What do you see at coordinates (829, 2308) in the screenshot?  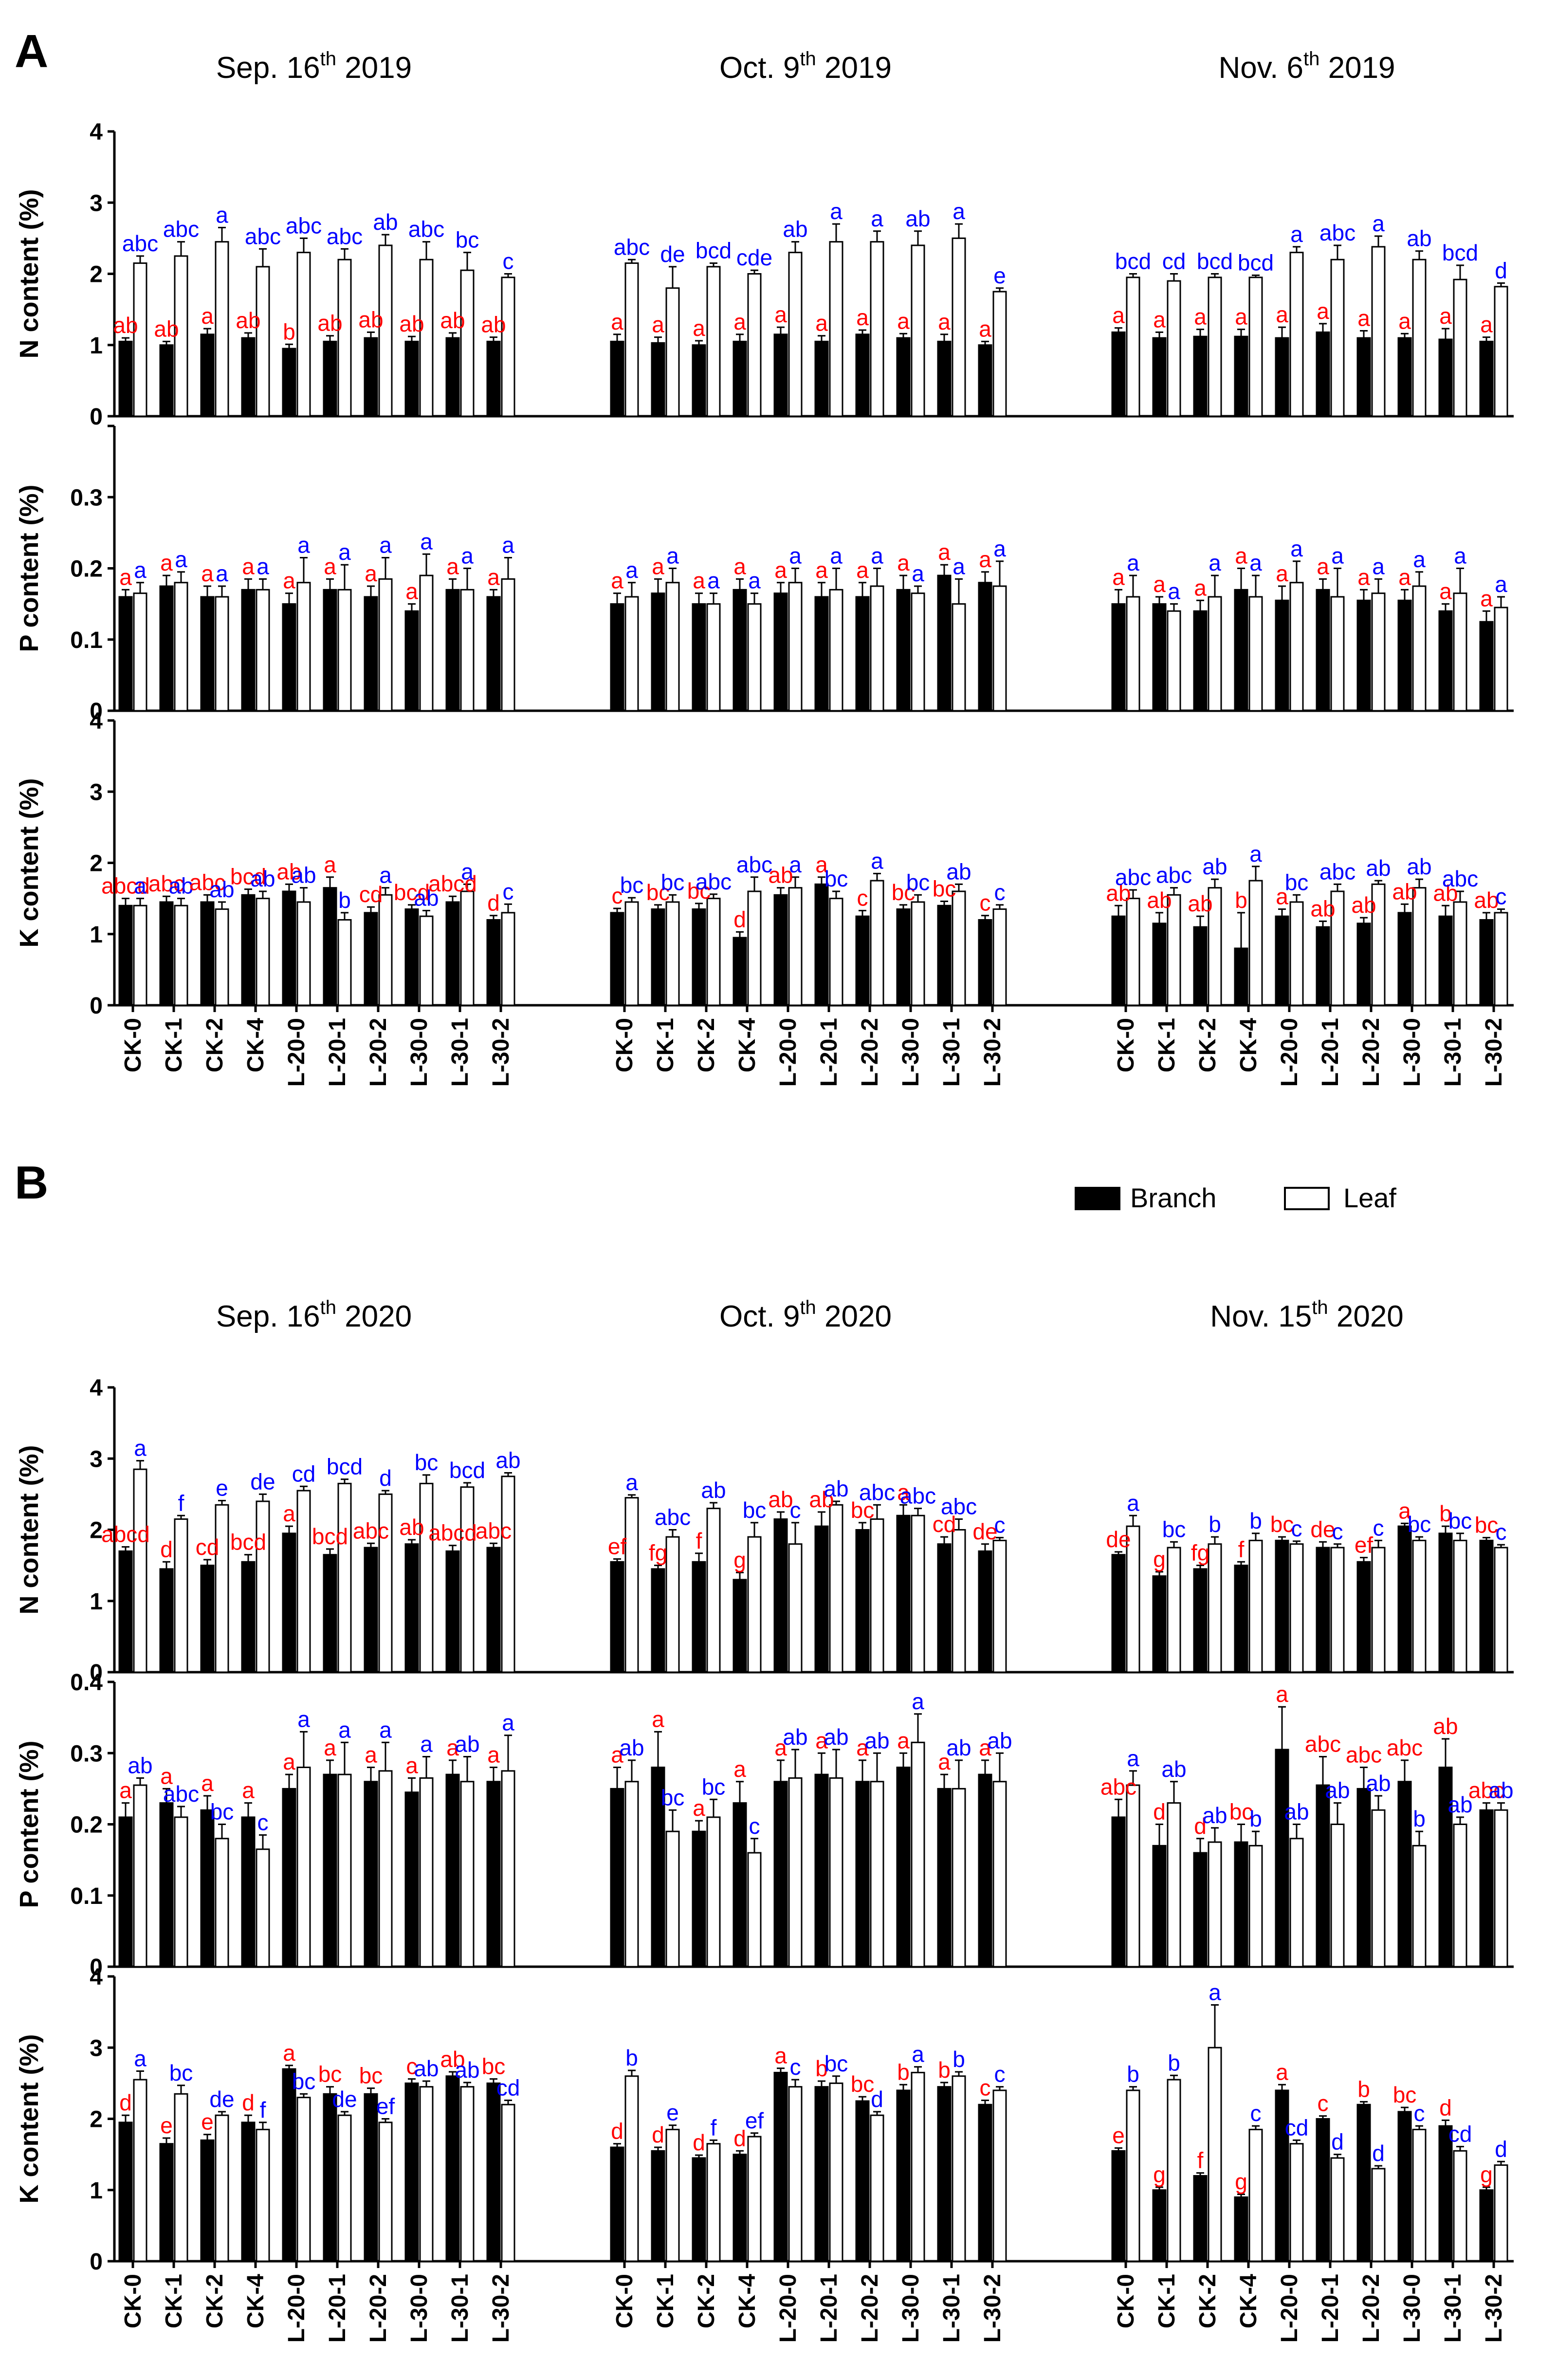 I see `x-tick-label: L-20-1` at bounding box center [829, 2308].